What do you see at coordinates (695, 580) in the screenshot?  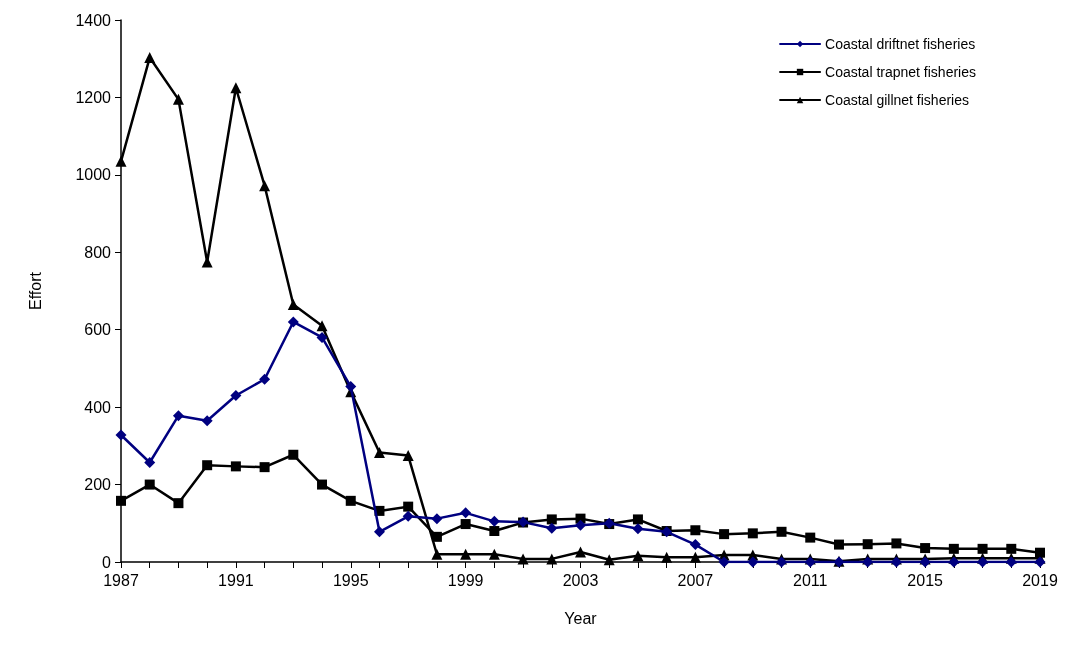 I see `x-tick-label: 2007` at bounding box center [695, 580].